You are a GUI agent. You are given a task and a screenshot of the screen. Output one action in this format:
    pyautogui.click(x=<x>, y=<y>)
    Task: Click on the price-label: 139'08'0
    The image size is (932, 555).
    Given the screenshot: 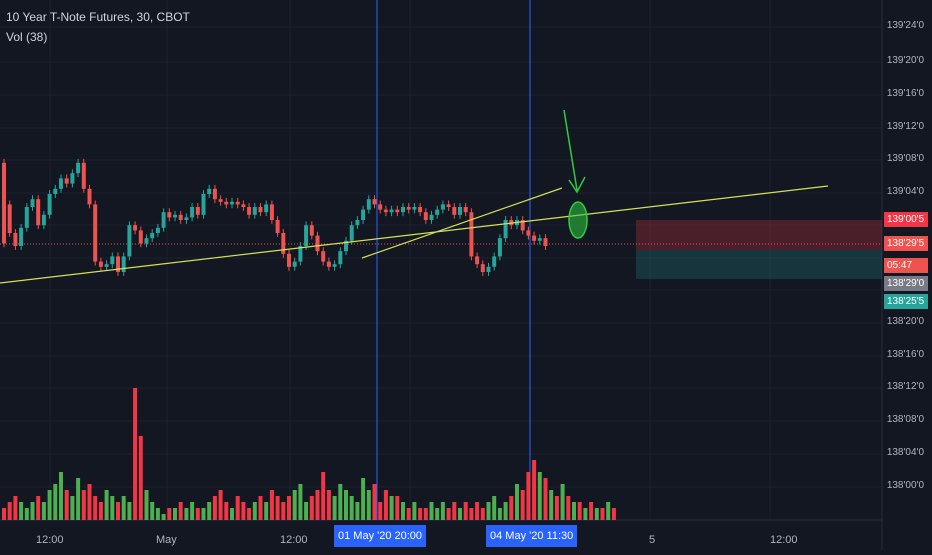 What is the action you would take?
    pyautogui.click(x=905, y=158)
    